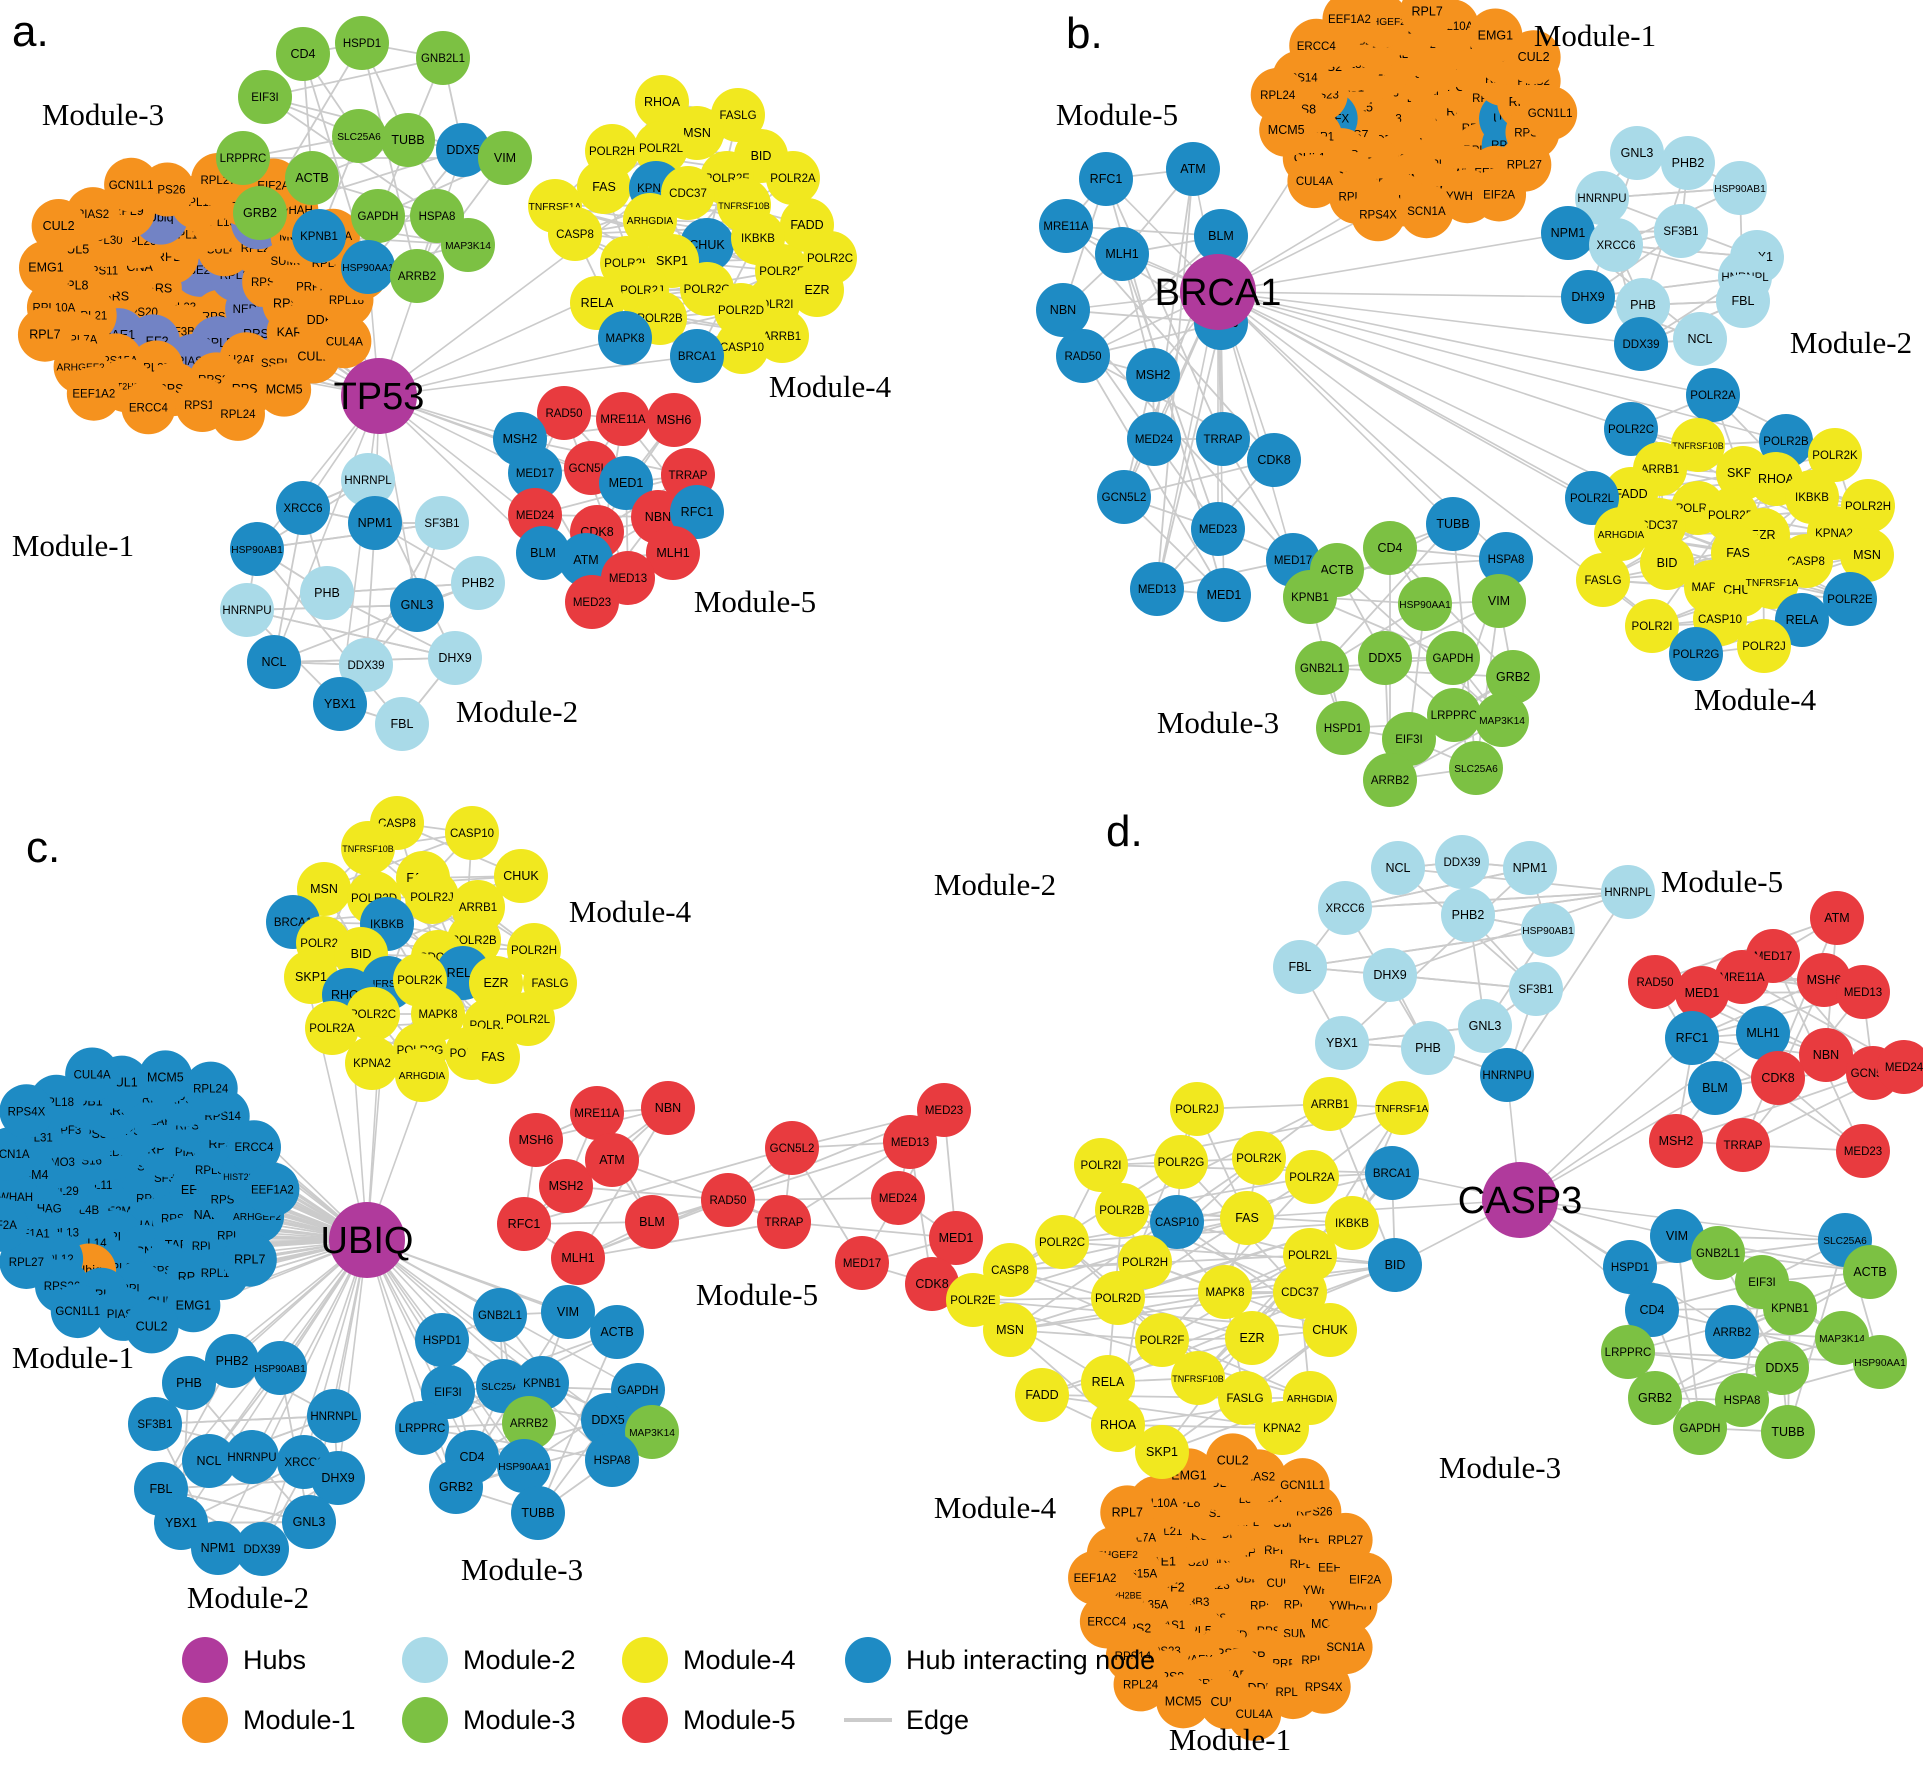 The width and height of the screenshot is (1923, 1775). What do you see at coordinates (1322, 668) in the screenshot?
I see `node-gnb2l1: GNB2L1` at bounding box center [1322, 668].